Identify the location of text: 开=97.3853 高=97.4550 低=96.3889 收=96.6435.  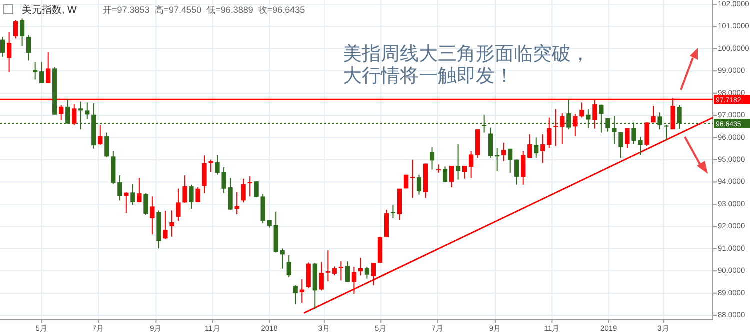
(204, 10).